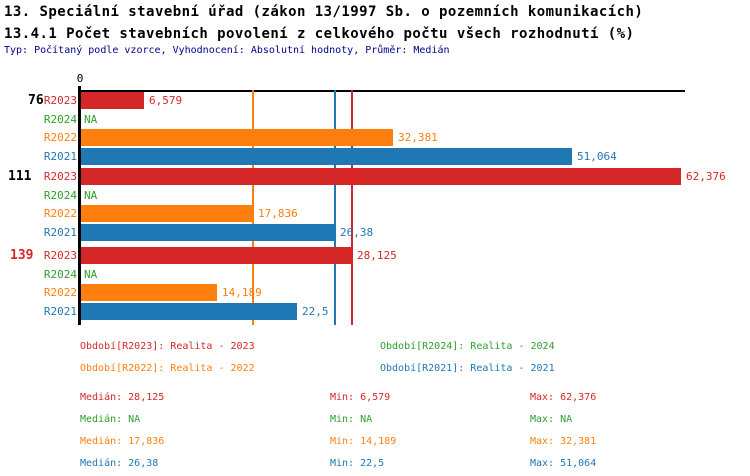 Image resolution: width=750 pixels, height=476 pixels. I want to click on legend-item-R2021: Období[R2021]: Realita - 2021, so click(467, 368).